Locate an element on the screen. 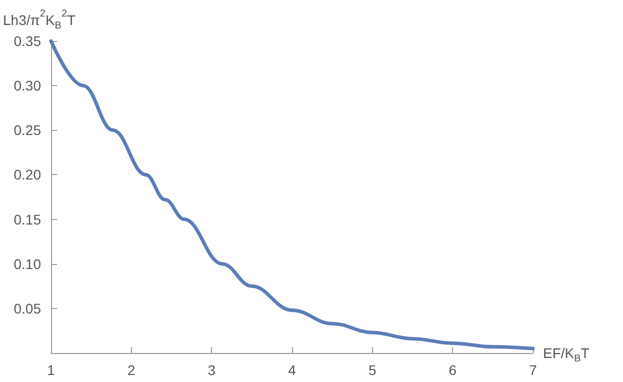 The image size is (623, 382). y-tick-label: 0.20 is located at coordinates (28, 174).